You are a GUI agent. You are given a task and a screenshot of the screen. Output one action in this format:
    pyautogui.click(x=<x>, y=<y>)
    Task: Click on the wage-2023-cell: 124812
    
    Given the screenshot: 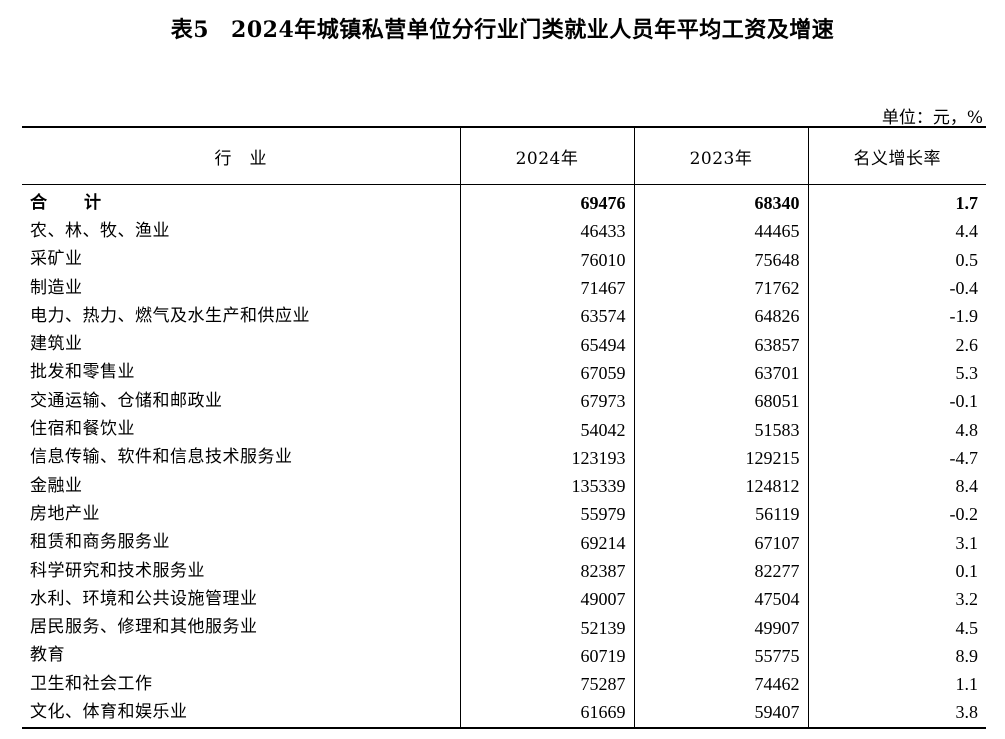 What is the action you would take?
    pyautogui.click(x=720, y=486)
    